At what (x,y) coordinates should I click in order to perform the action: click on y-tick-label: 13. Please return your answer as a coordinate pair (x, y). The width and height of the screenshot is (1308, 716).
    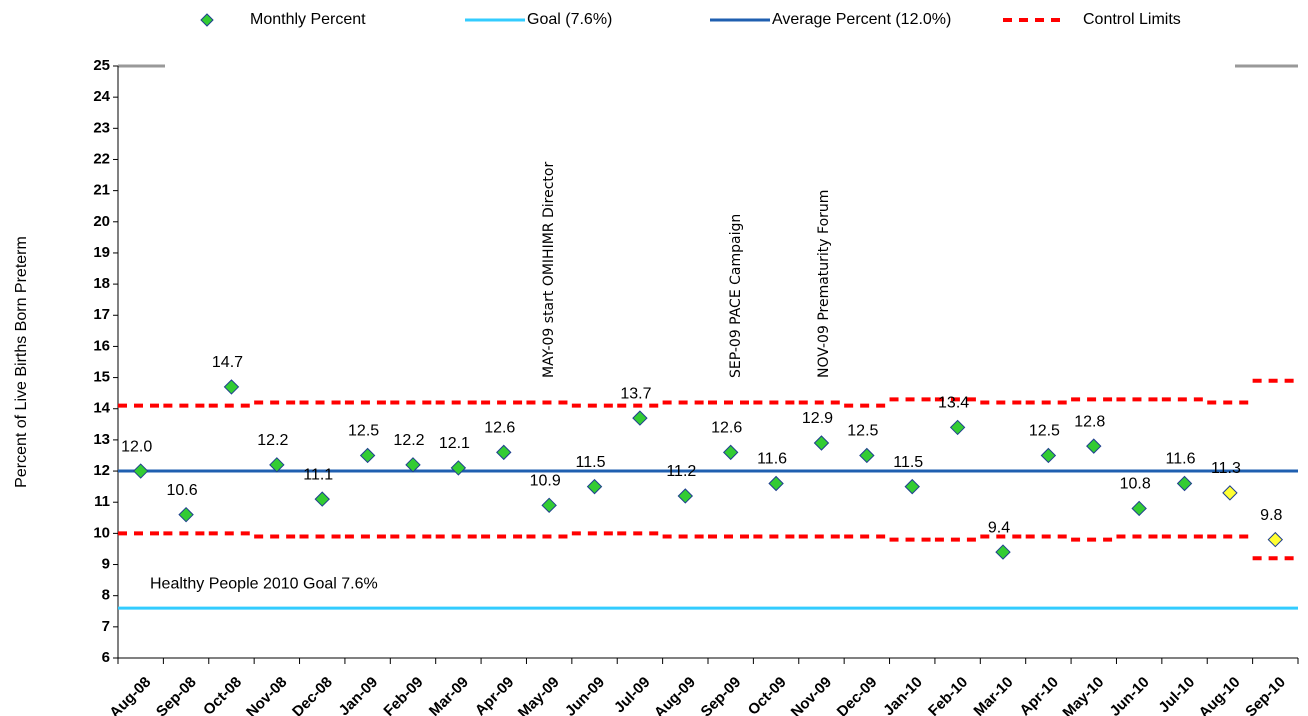
    Looking at the image, I should click on (101, 439).